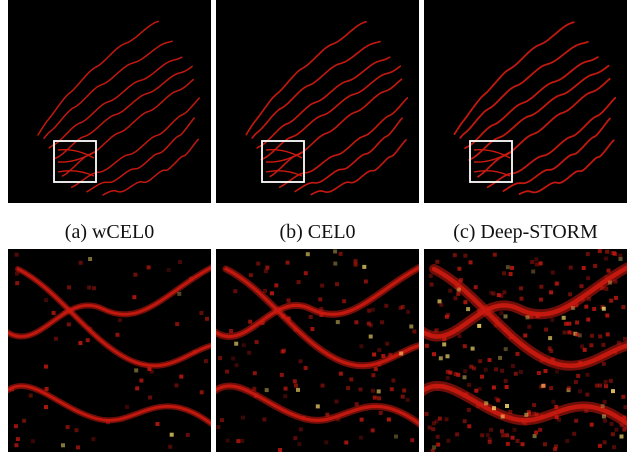 The height and width of the screenshot is (452, 636). Describe the element at coordinates (109, 350) in the screenshot. I see `wcel0-zoom-image` at that location.